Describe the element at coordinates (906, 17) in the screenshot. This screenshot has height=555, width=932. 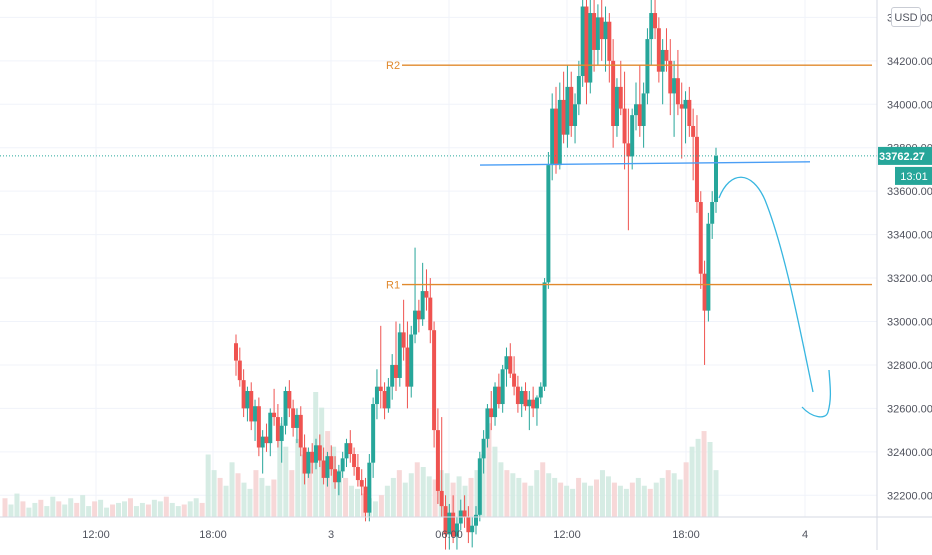
I see `currency-selector: USD` at that location.